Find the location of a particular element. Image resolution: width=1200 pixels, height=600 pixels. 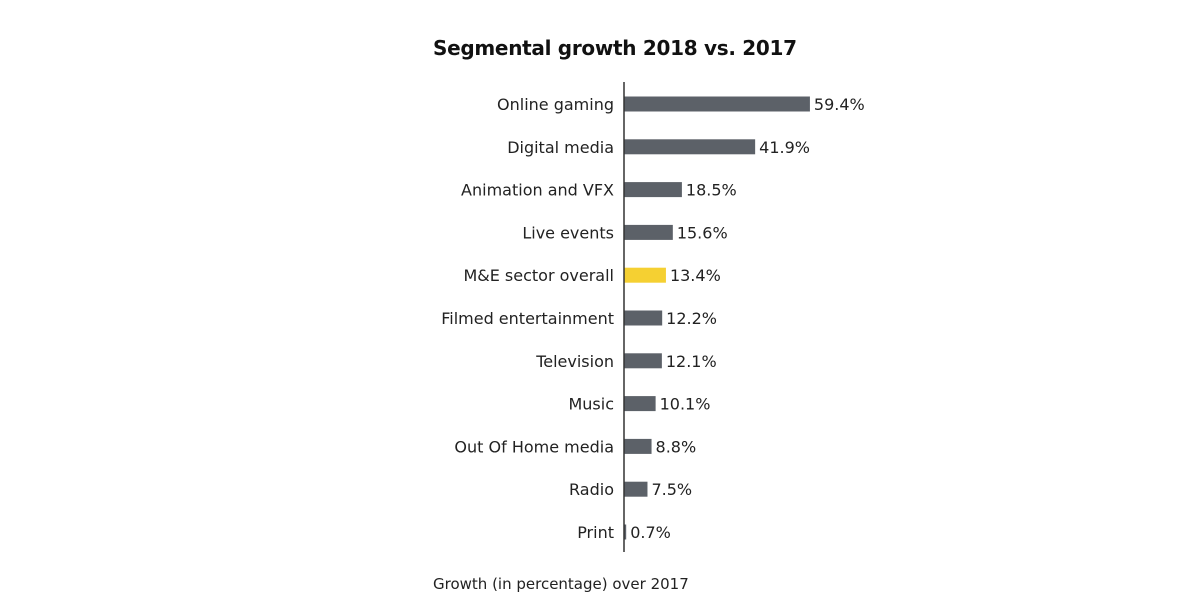

bar-radio is located at coordinates (636, 489).